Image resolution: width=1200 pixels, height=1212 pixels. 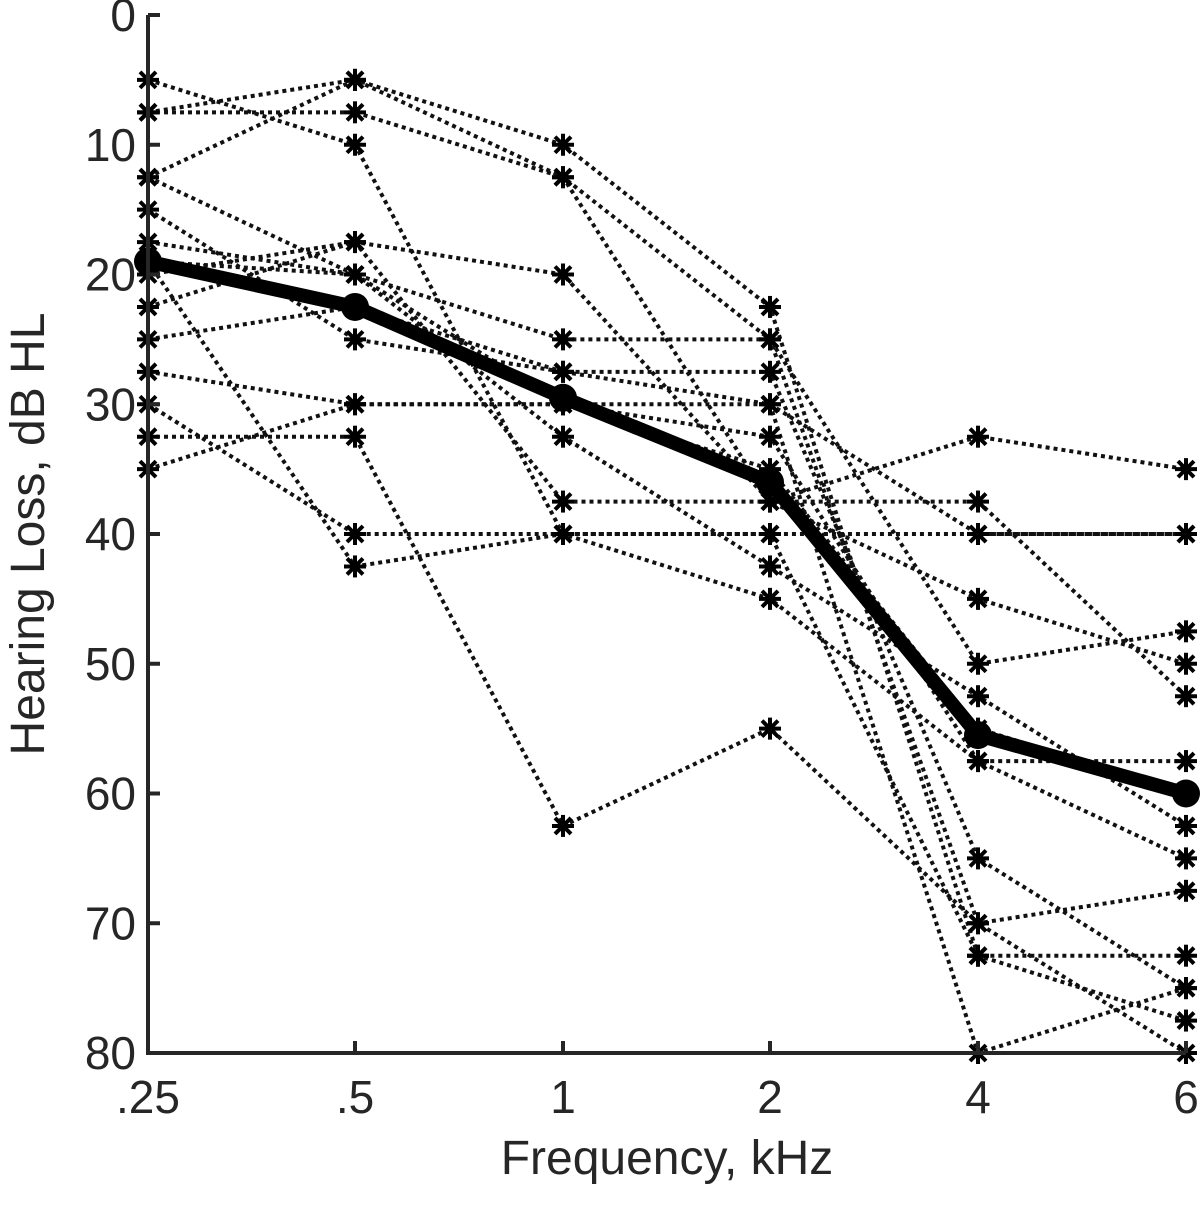 What do you see at coordinates (563, 1097) in the screenshot?
I see `x-tick-label: 1` at bounding box center [563, 1097].